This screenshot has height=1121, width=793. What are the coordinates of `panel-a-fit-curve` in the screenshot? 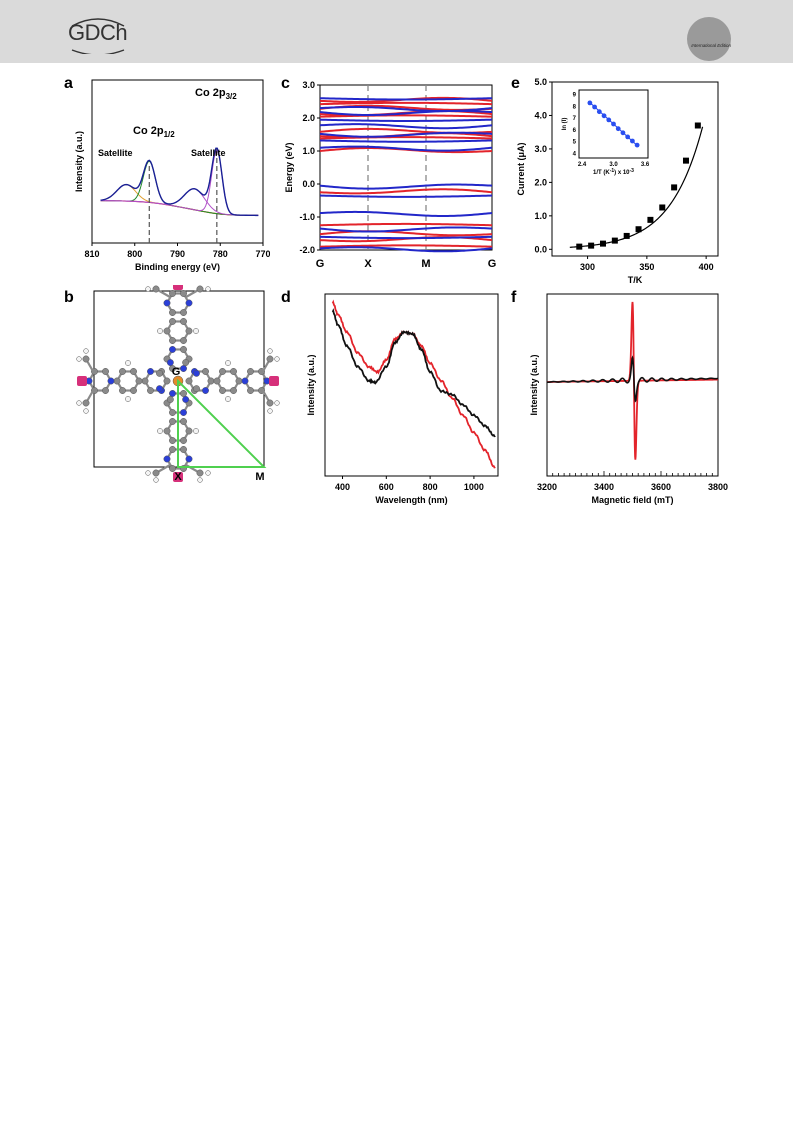 It's located at (179, 202).